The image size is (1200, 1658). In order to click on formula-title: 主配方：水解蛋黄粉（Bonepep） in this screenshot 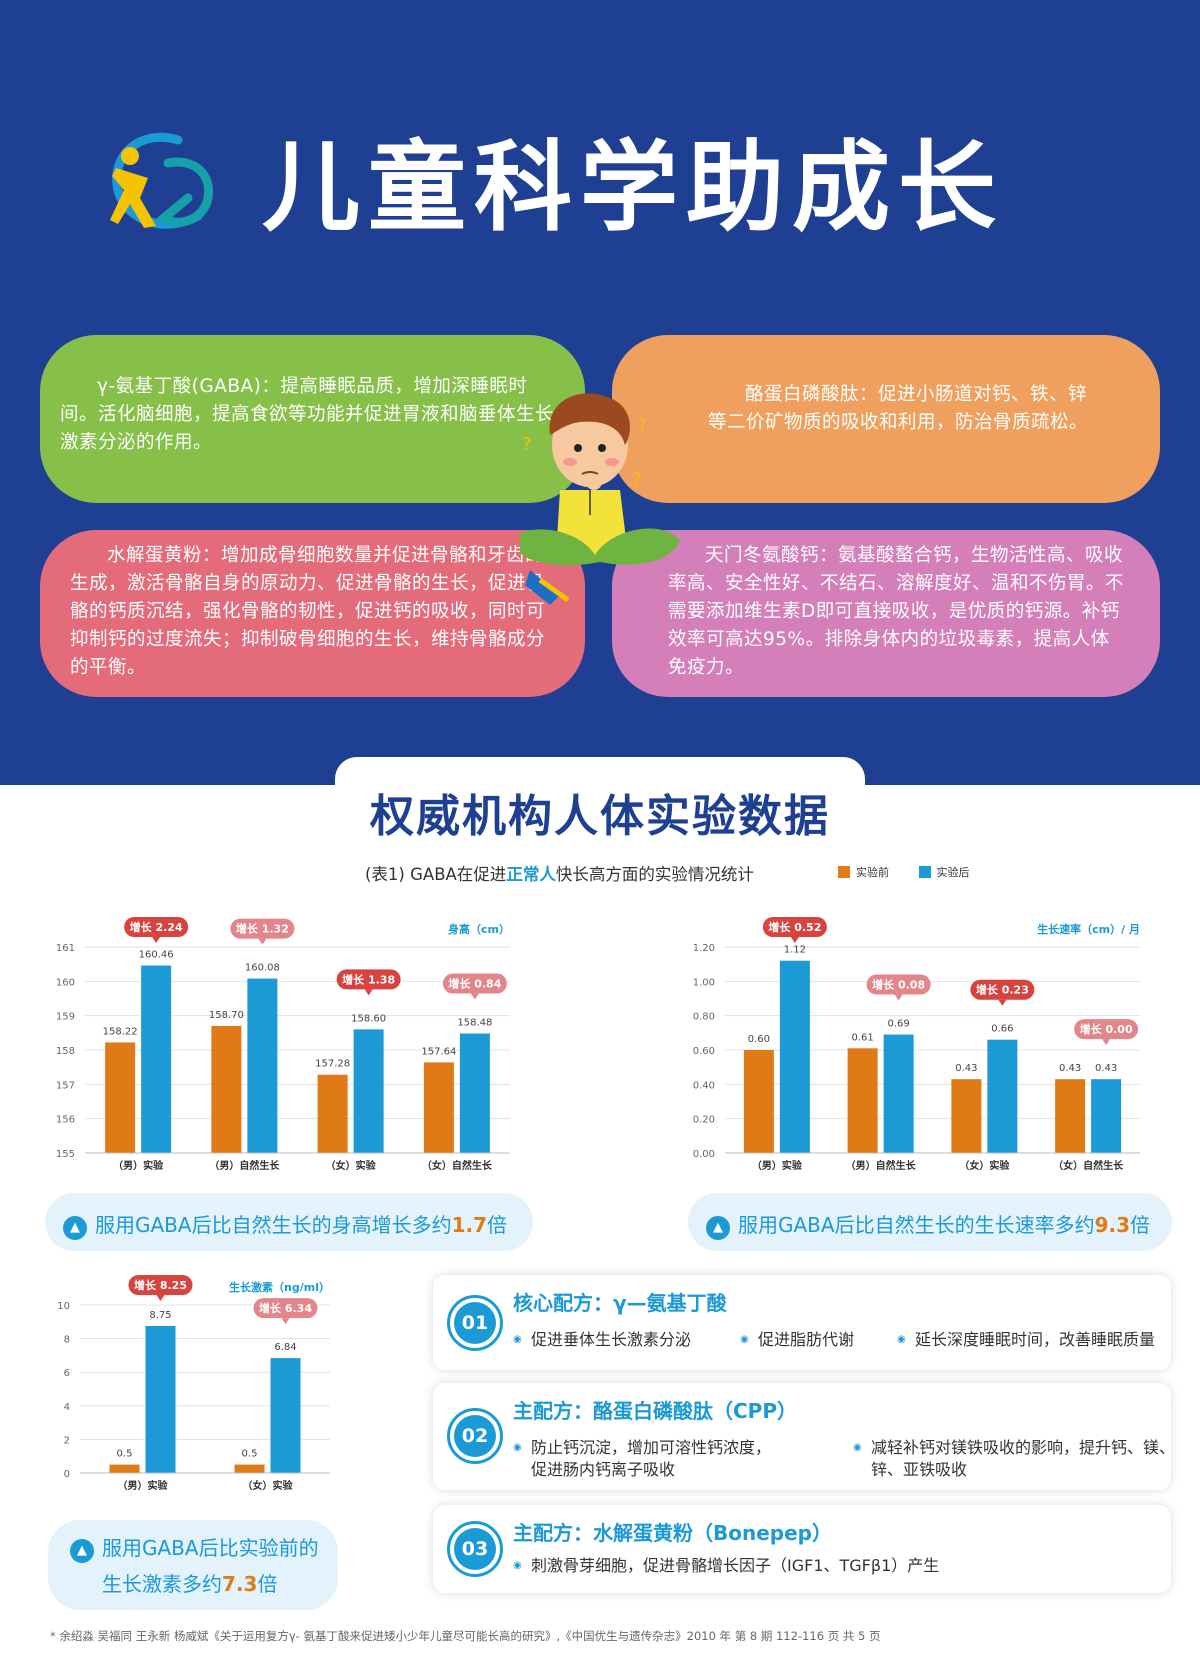, I will do `click(672, 1533)`.